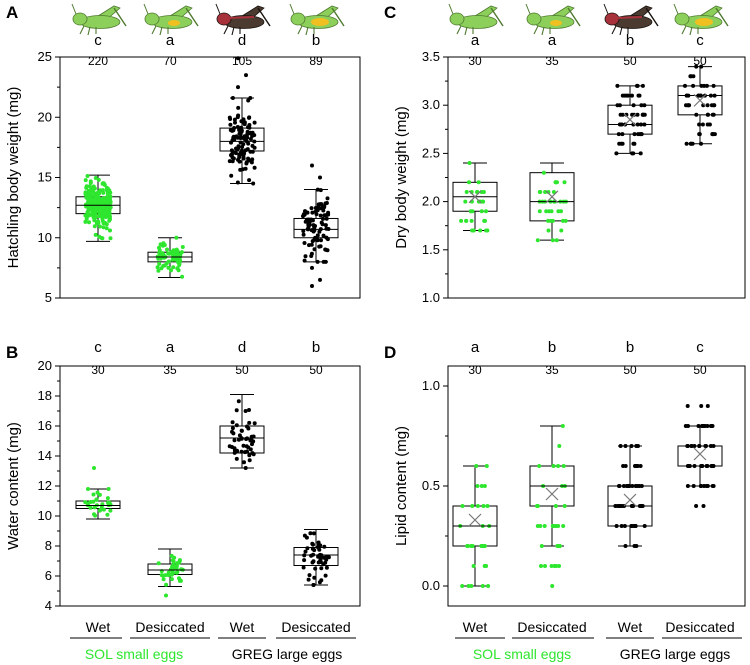 The height and width of the screenshot is (665, 750). What do you see at coordinates (264, 17) in the screenshot?
I see `grasshopper-dark-icon-a-tibia` at bounding box center [264, 17].